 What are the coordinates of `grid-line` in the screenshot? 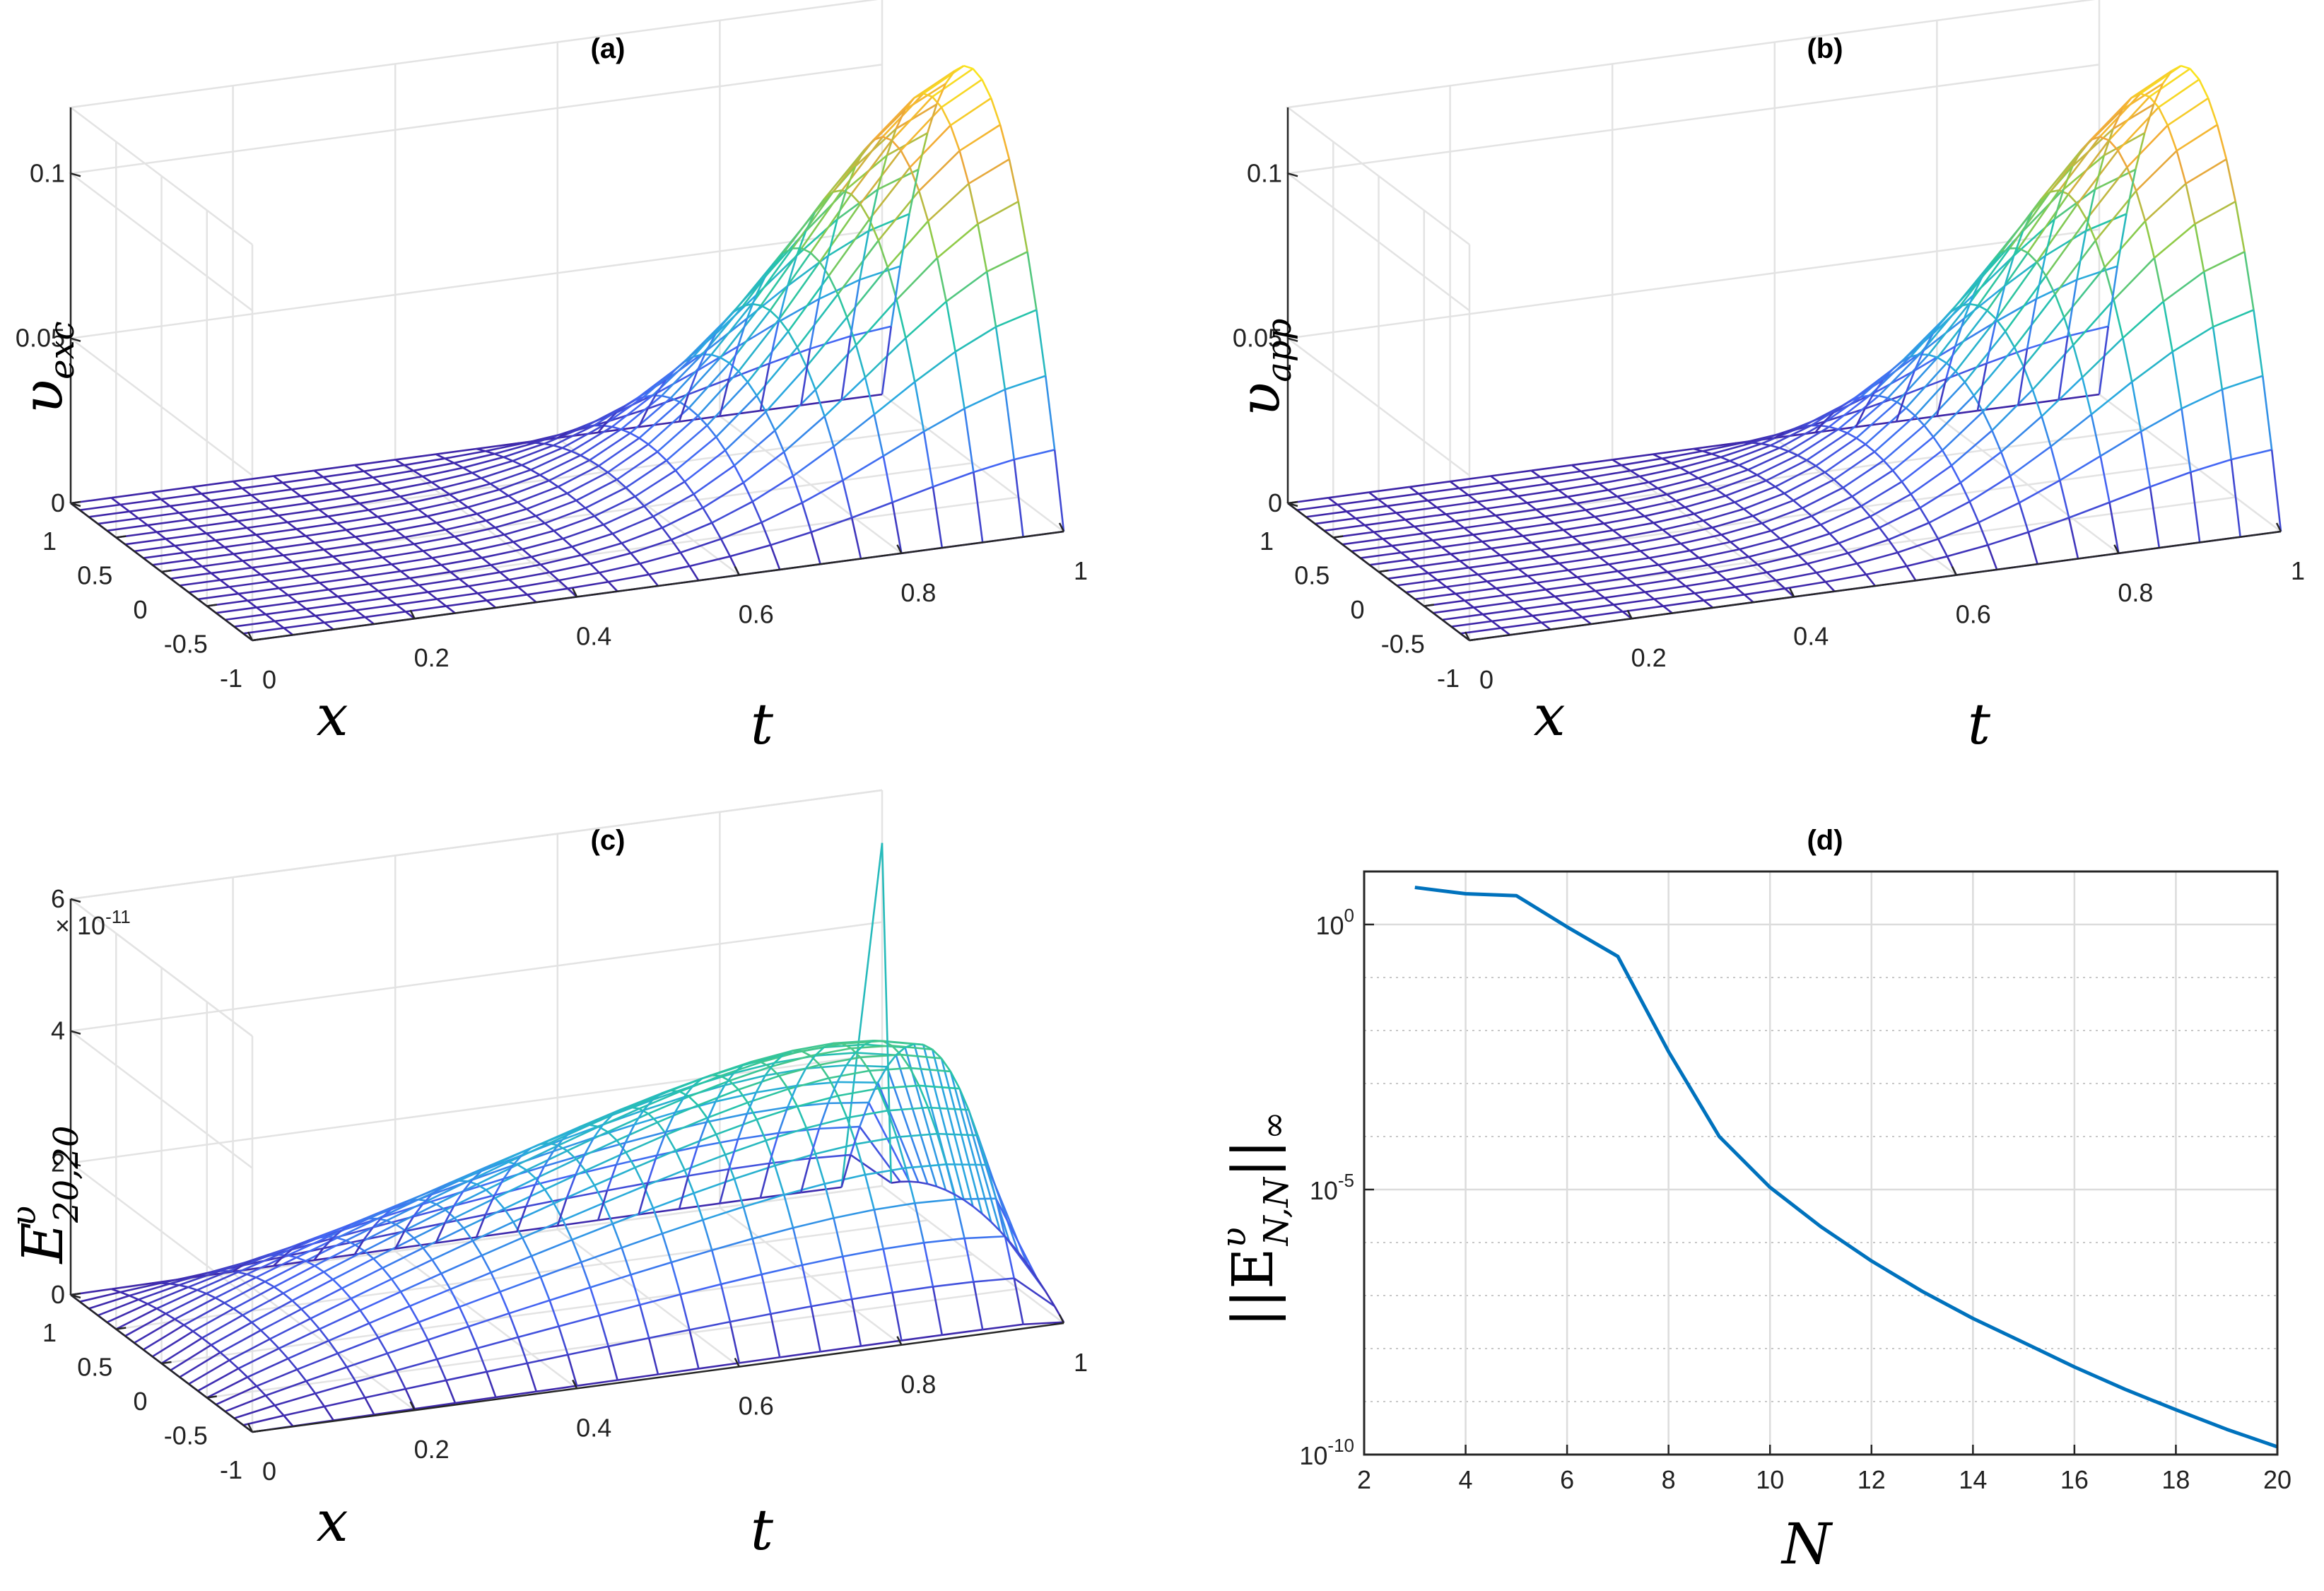 It's located at (1692, 188).